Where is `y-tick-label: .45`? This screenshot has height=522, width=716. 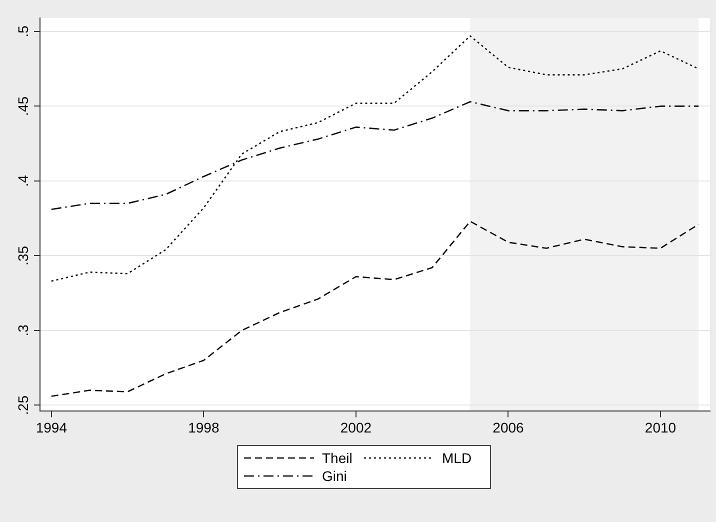
y-tick-label: .45 is located at coordinates (22, 106).